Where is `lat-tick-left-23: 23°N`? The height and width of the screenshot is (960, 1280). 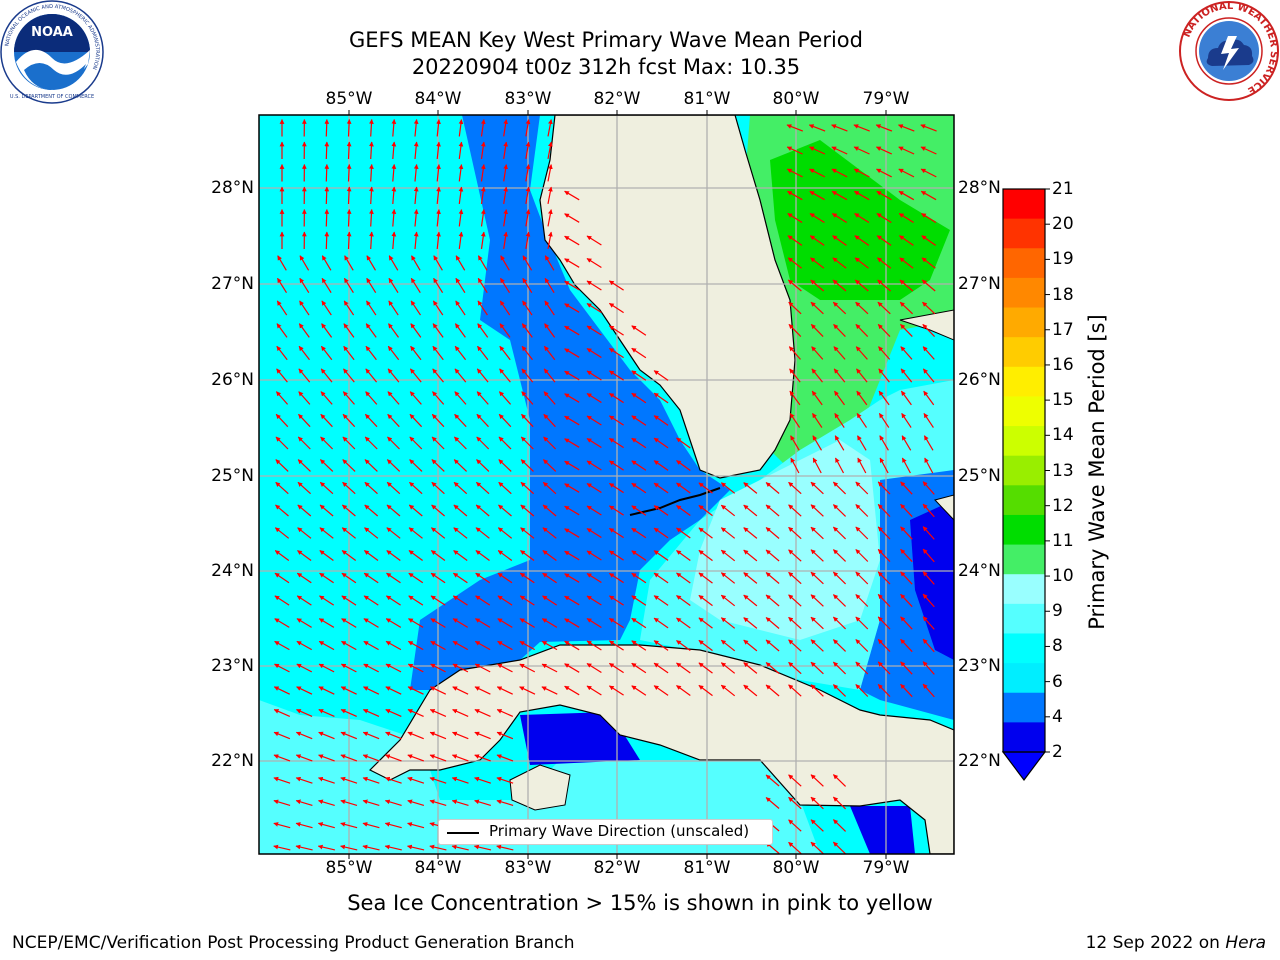
lat-tick-left-23: 23°N is located at coordinates (232, 666).